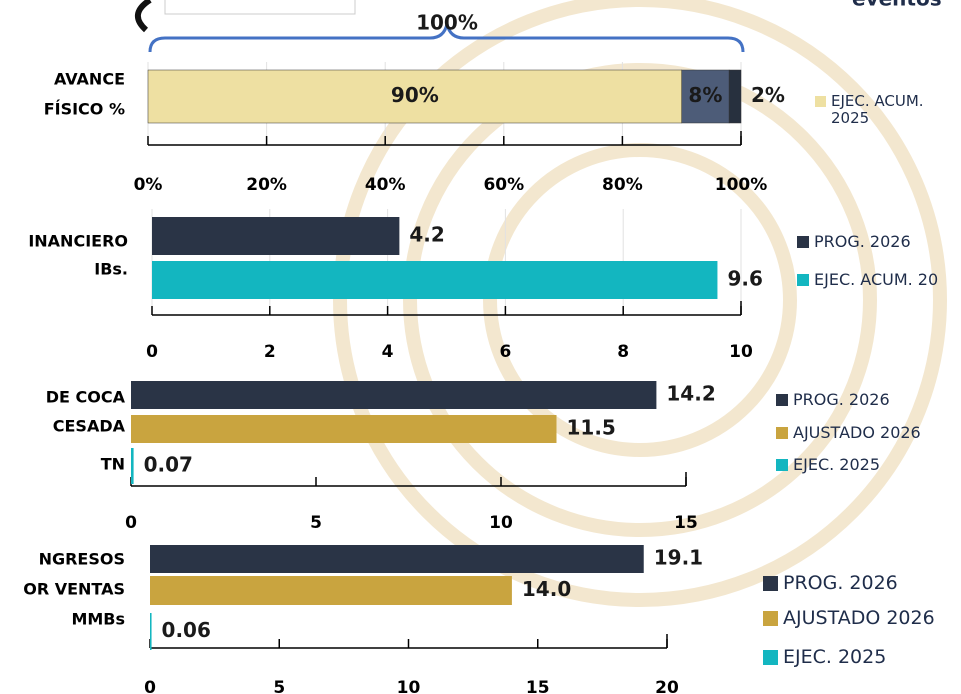  What do you see at coordinates (503, 185) in the screenshot?
I see `x-tick-label: 60%` at bounding box center [503, 185].